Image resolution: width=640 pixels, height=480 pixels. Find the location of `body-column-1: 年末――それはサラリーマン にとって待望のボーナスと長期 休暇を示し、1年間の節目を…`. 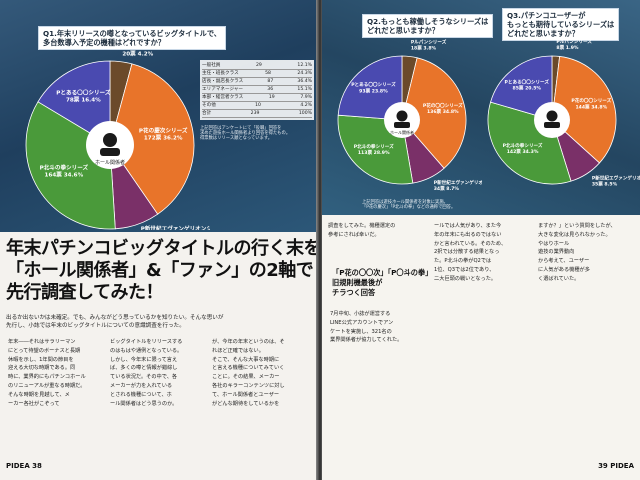

body-column-1: 年末――それはサラリーマン にとって待望のボーナスと長期 休暇を示し、1年間の節目を… is located at coordinates (47, 373).